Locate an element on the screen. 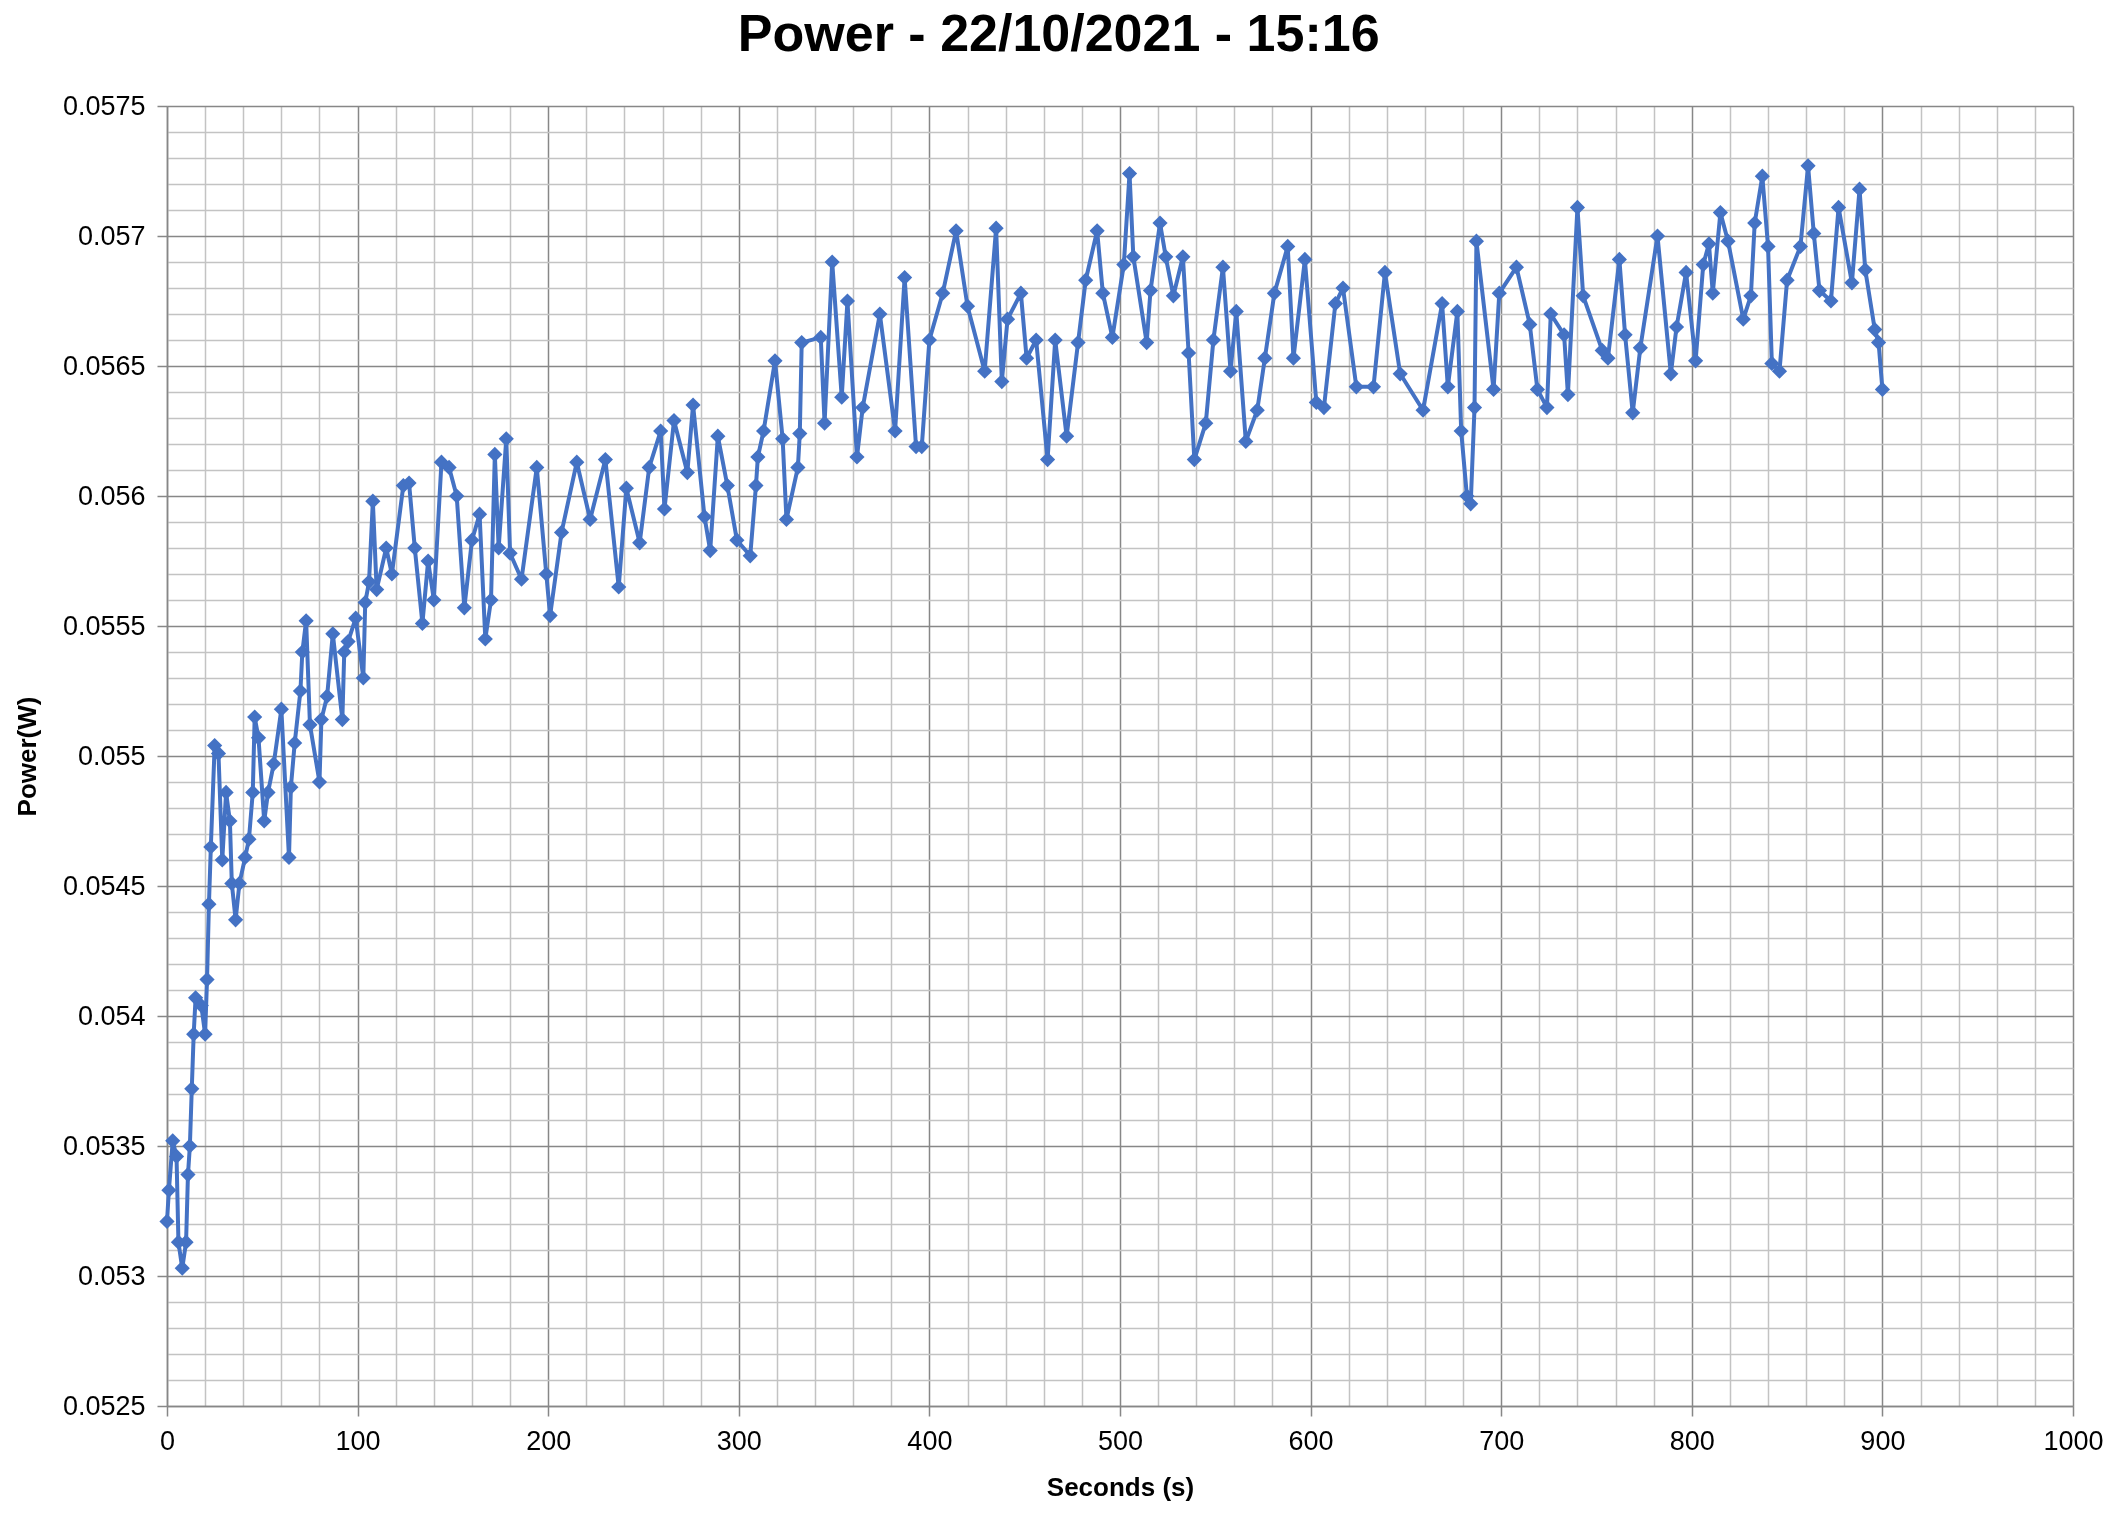 The width and height of the screenshot is (2112, 1517). y-tick-label: 0.0575 is located at coordinates (104, 105).